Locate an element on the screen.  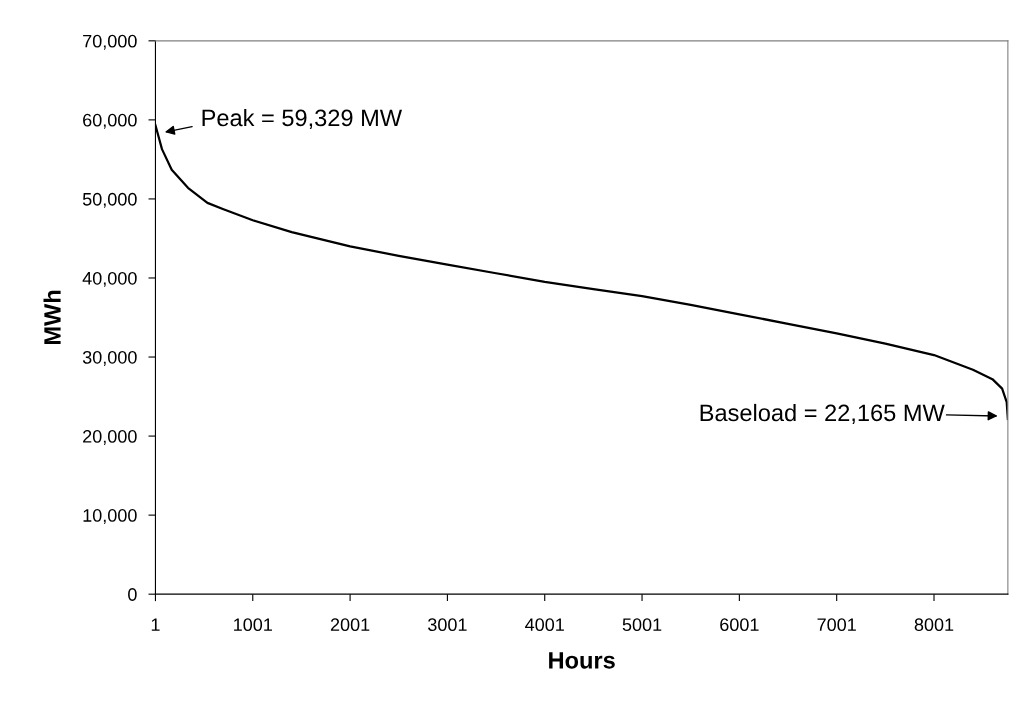
x-tick-label: 1001 is located at coordinates (253, 625).